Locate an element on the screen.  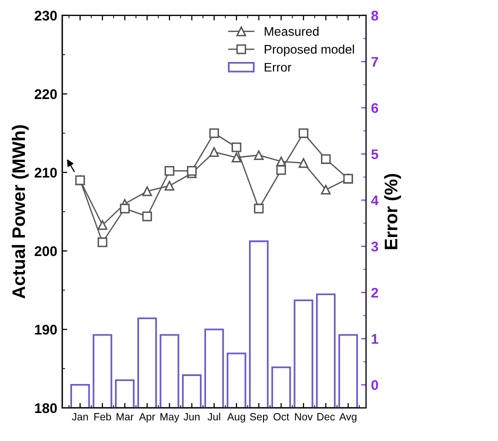
y2-tick-label: 0 is located at coordinates (374, 385).